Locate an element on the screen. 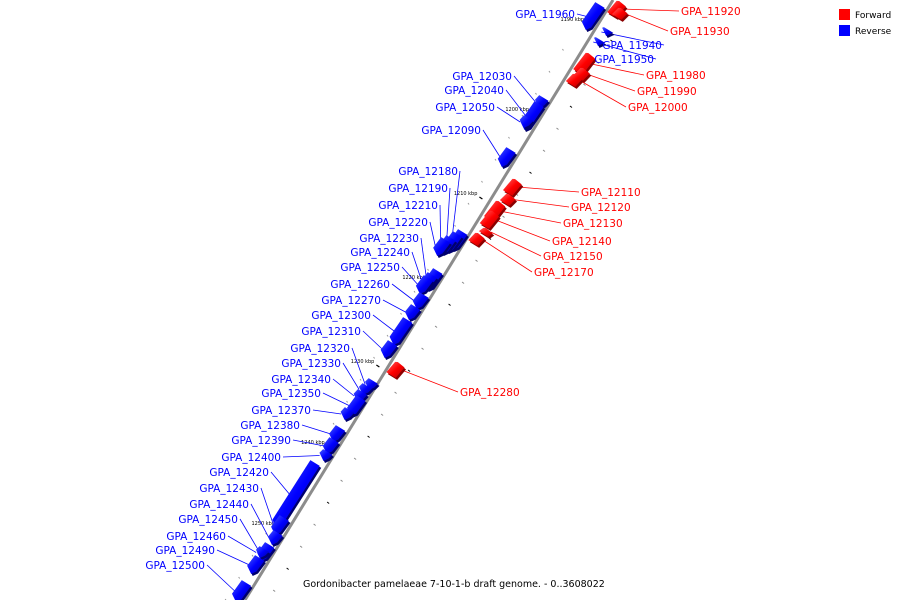 The width and height of the screenshot is (900, 600). gene-label-gpa-12280: GPA_12280 is located at coordinates (490, 393).